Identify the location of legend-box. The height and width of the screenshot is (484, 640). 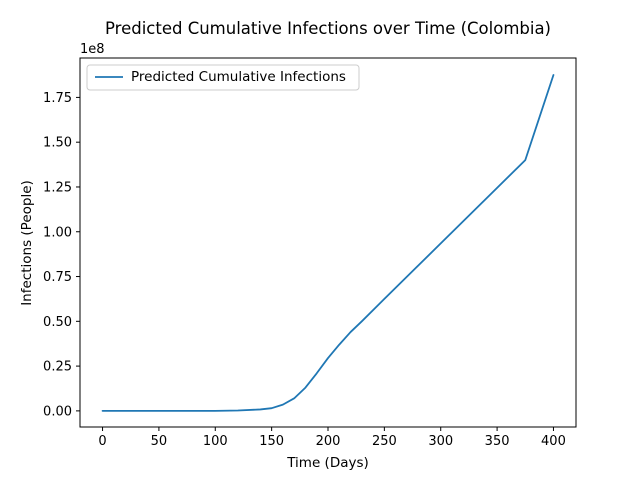
(223, 77).